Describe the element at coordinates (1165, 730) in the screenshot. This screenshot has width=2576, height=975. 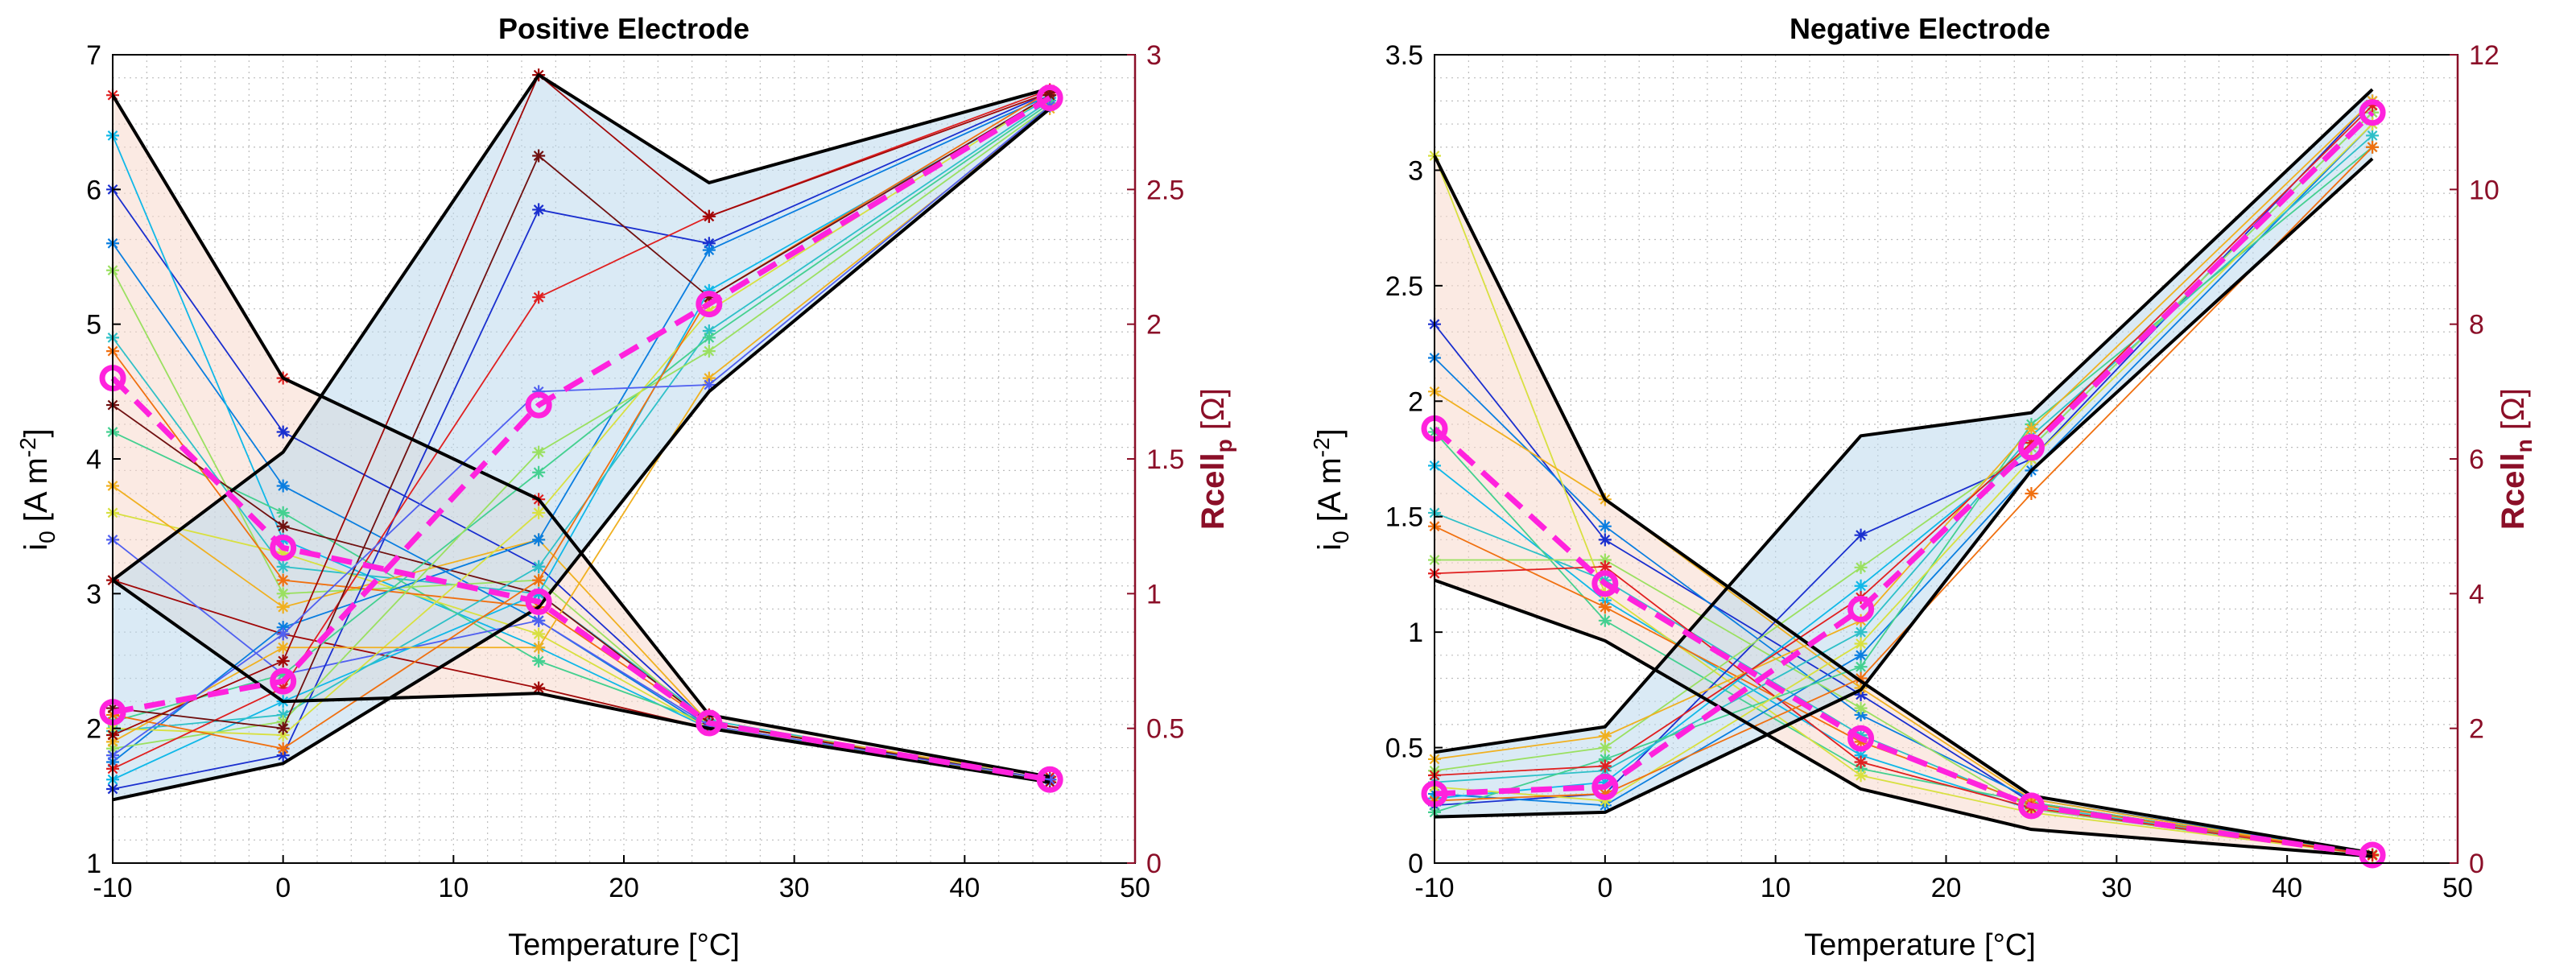
I see `y-right-tick-label: 0.5` at that location.